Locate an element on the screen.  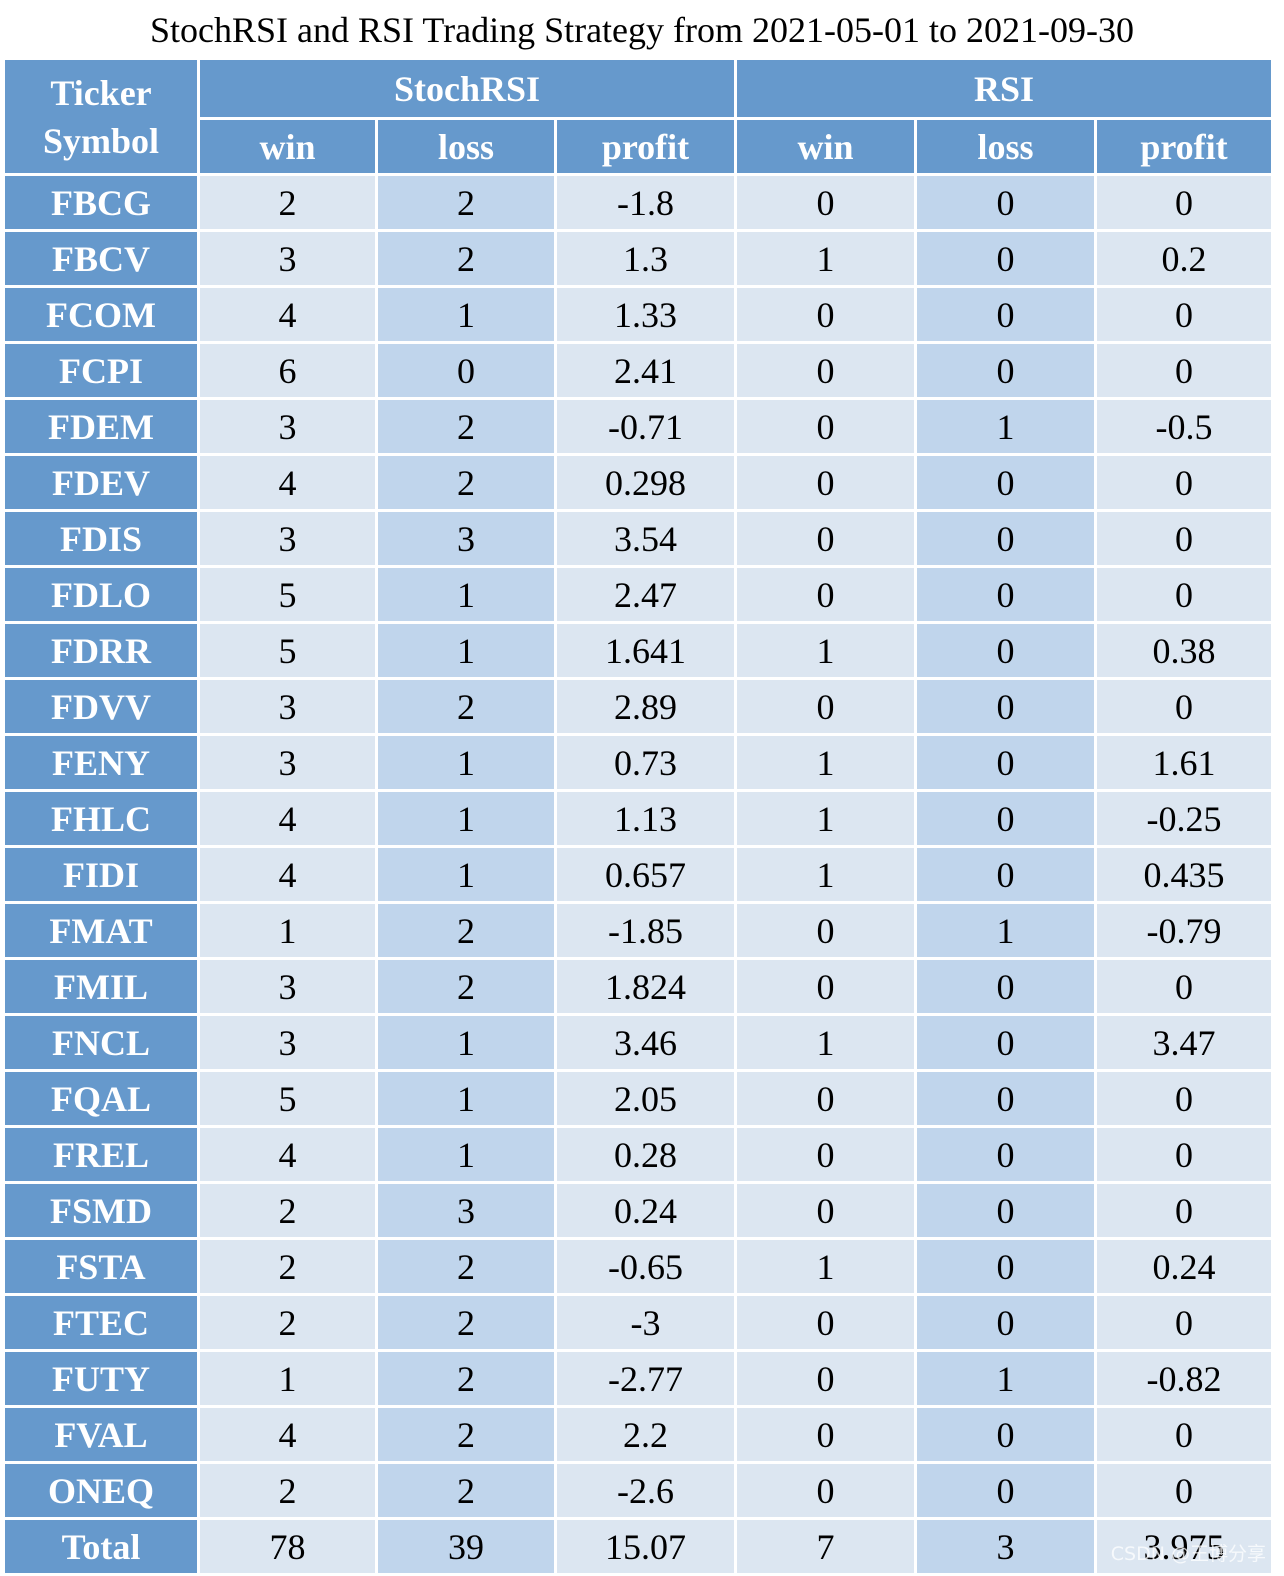
table-row: FIDI 4 1 0.657 1 0 0.435 is located at coordinates (638, 874).